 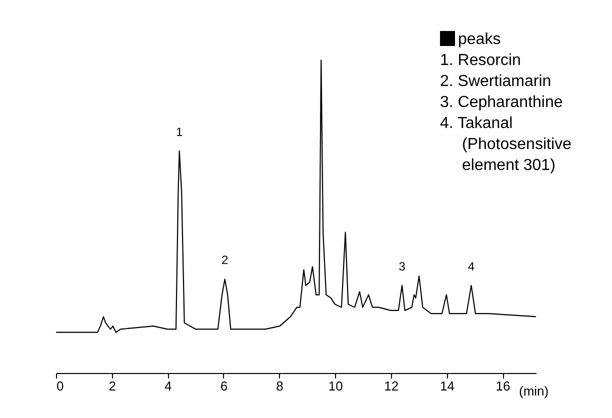 What do you see at coordinates (496, 81) in the screenshot?
I see `annotation: 2. Swertiamarin` at bounding box center [496, 81].